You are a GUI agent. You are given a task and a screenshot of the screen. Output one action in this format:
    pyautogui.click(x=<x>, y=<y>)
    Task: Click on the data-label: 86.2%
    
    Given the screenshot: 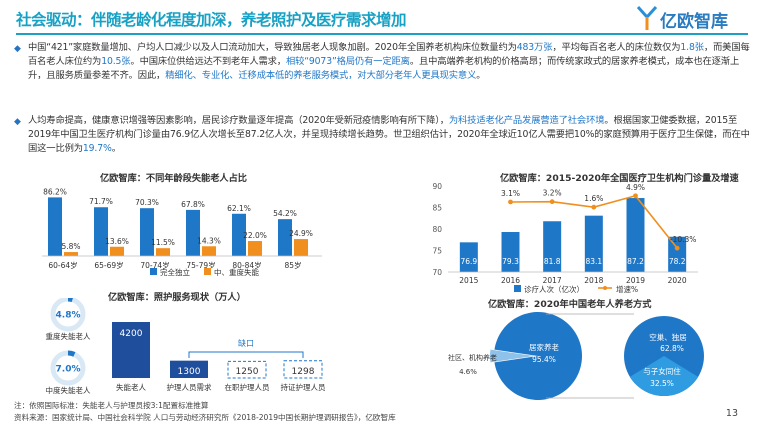 What is the action you would take?
    pyautogui.click(x=55, y=191)
    